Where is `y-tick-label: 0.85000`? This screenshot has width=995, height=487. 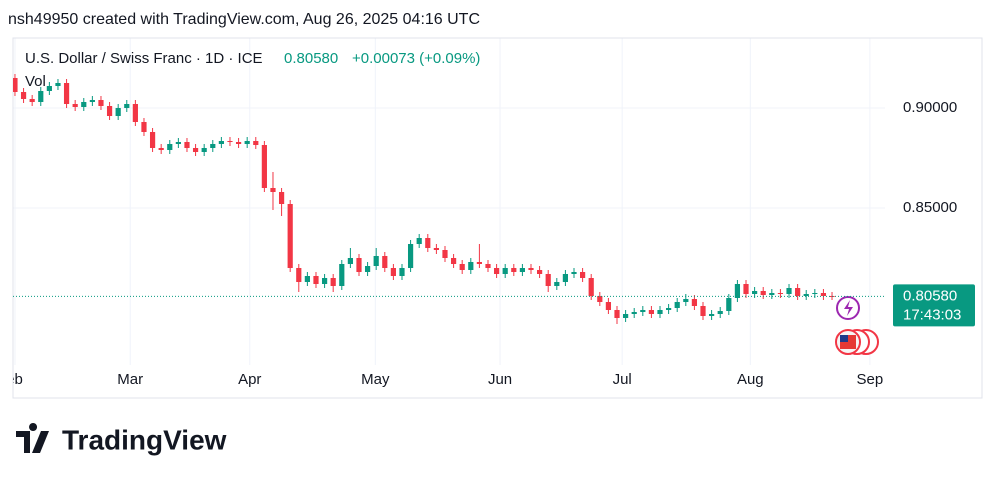
y-tick-label: 0.85000 is located at coordinates (930, 207).